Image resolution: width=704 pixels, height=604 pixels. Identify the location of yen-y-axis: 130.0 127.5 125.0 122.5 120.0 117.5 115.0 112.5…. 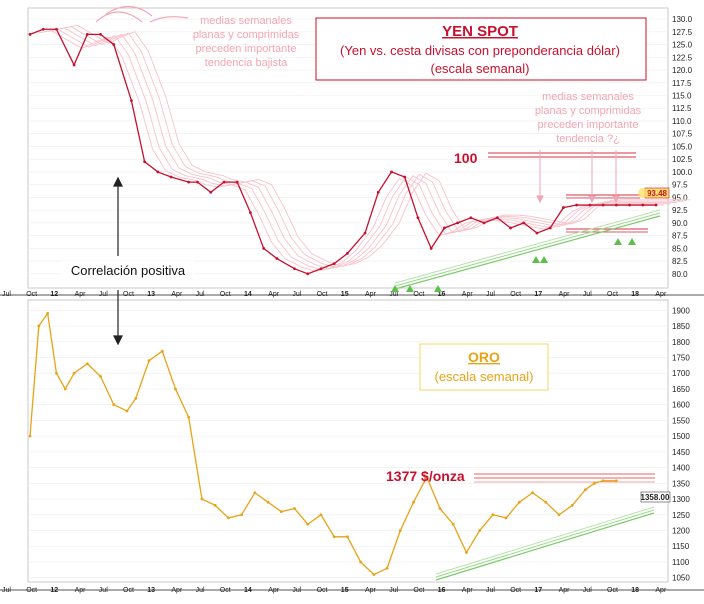
(682, 147).